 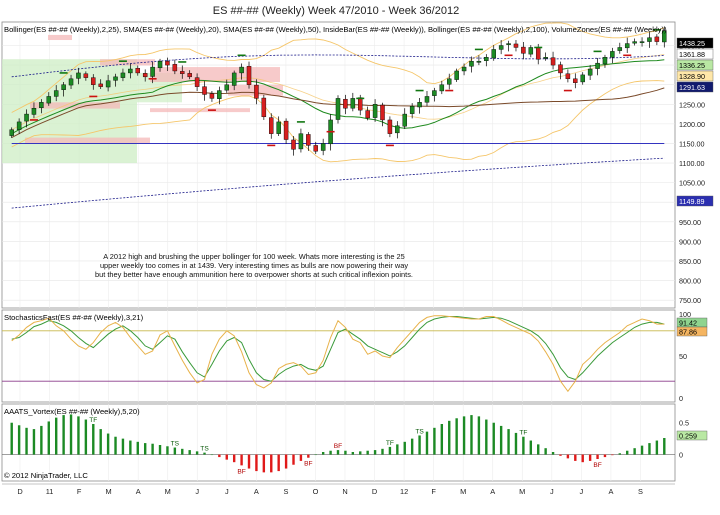 I want to click on stoch-value-box, so click(x=692, y=331).